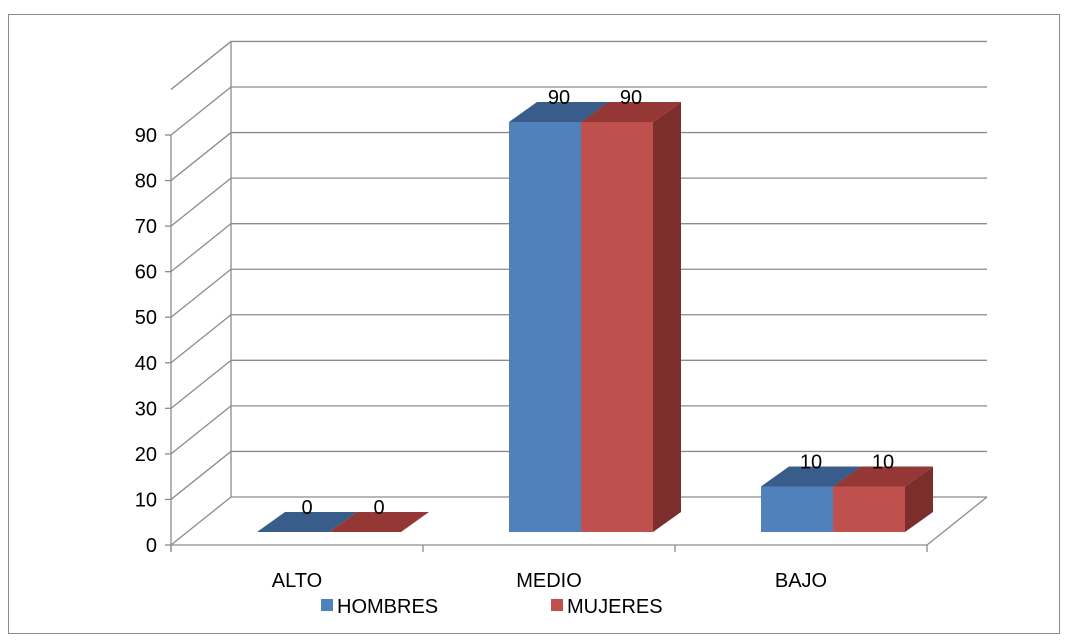 Image resolution: width=1072 pixels, height=640 pixels. I want to click on y-tick-label: 90, so click(146, 136).